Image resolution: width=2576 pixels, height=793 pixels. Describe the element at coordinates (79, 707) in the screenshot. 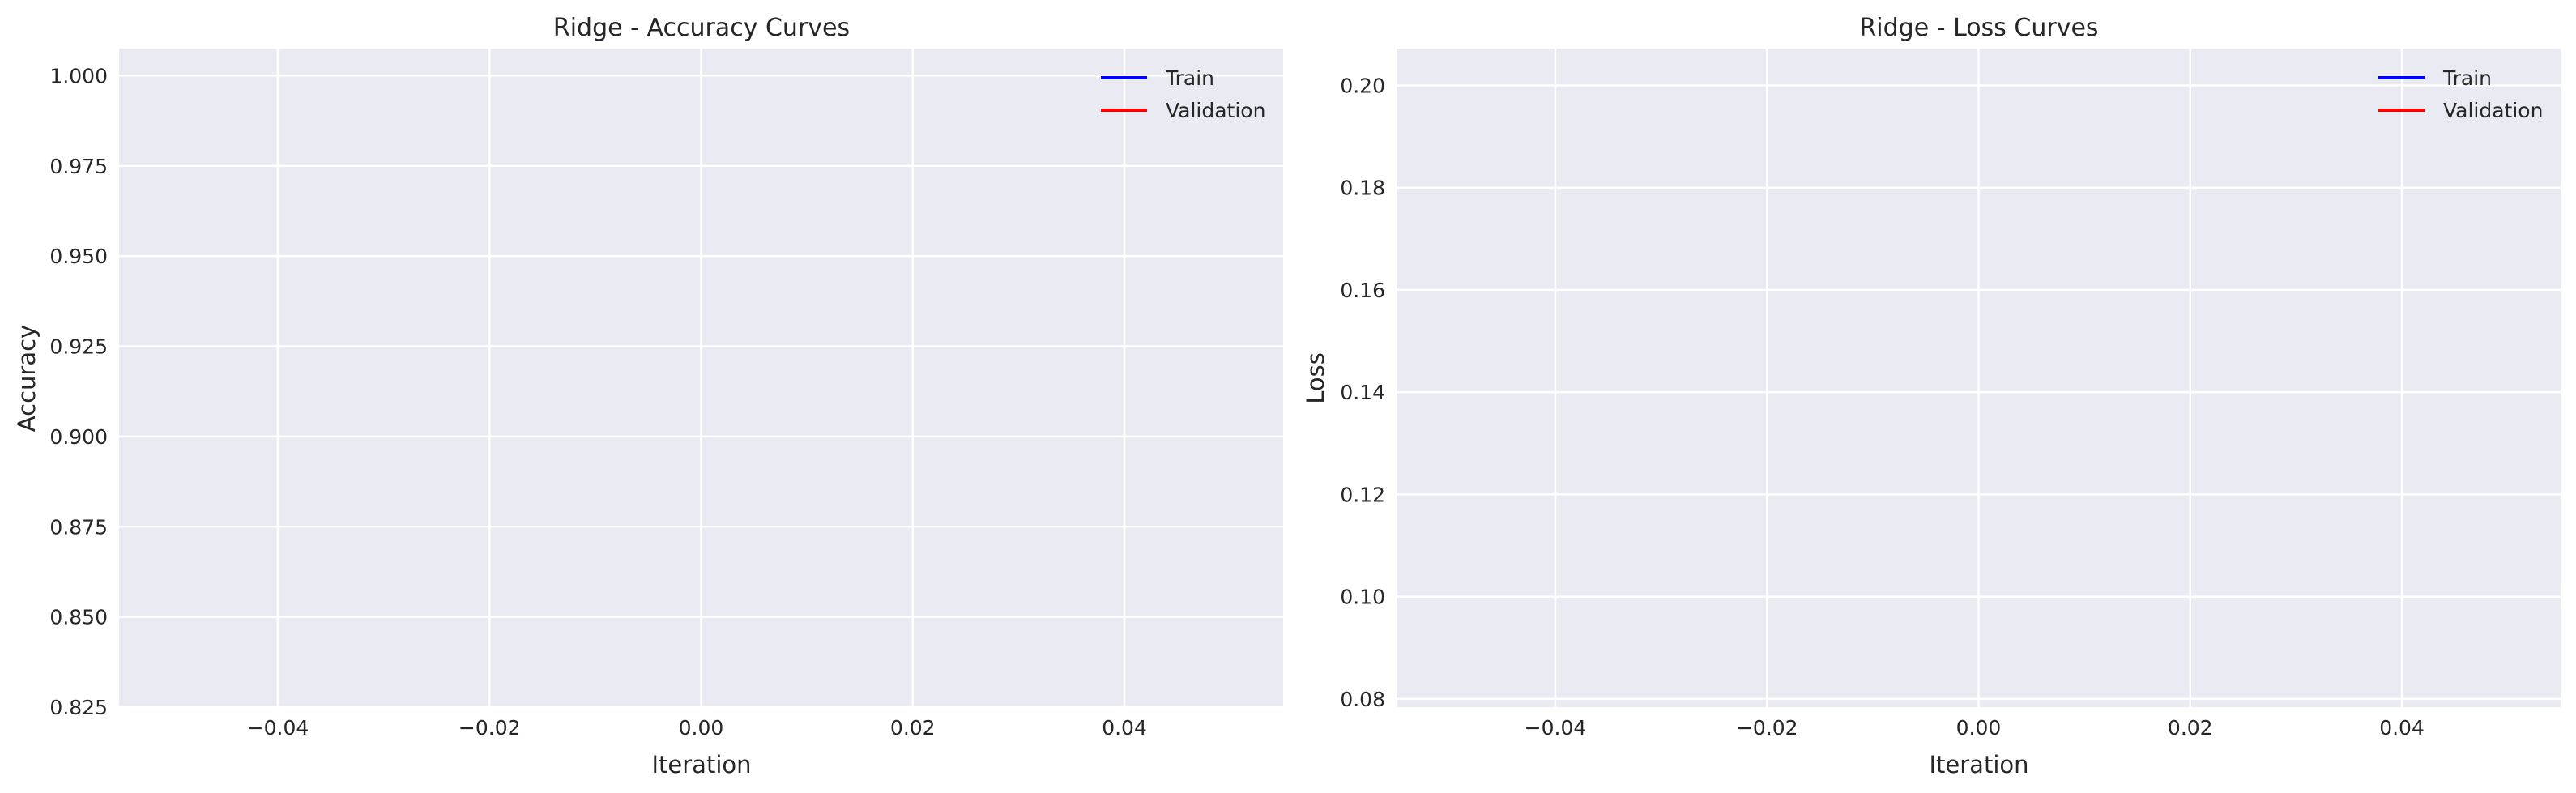

I see `y-tick-label: 0.825` at that location.